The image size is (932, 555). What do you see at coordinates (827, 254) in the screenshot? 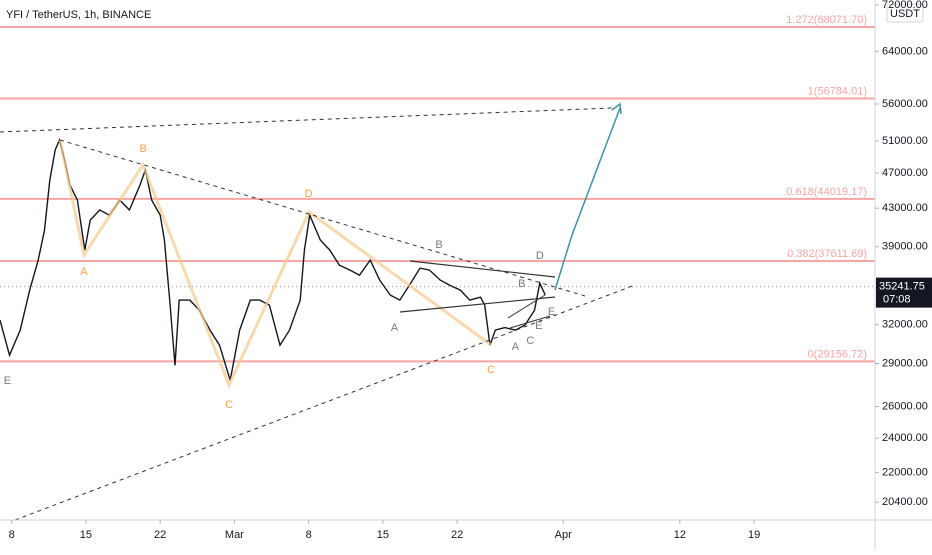
I see `fib-label: 0.382(37611.69)` at bounding box center [827, 254].